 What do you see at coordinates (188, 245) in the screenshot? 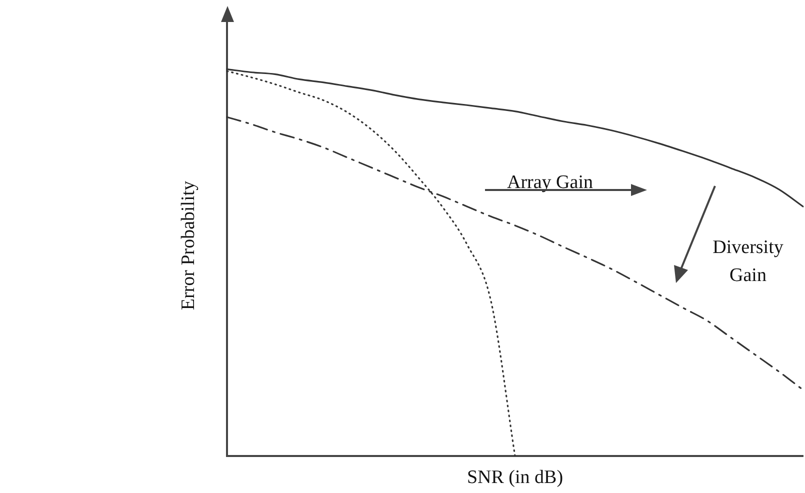
I see `y-axis-title: Error Probability` at bounding box center [188, 245].